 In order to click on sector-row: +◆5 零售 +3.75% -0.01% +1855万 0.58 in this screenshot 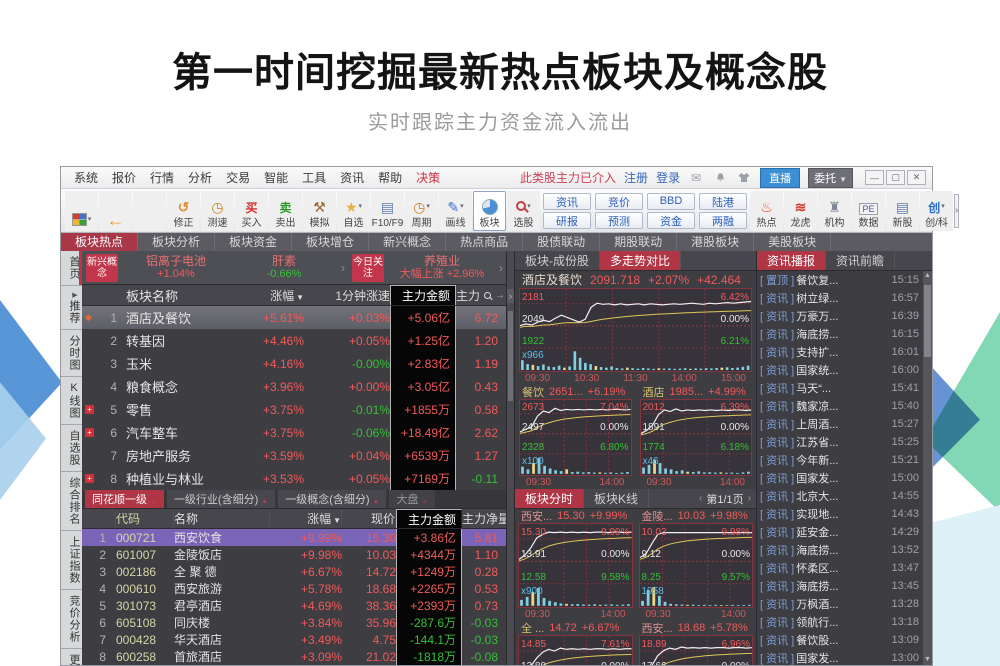, I will do `click(294, 409)`.